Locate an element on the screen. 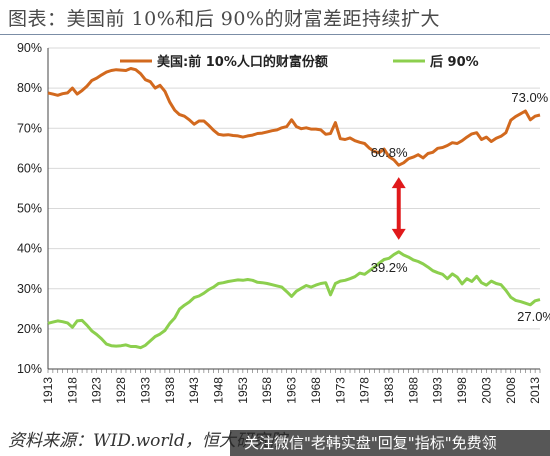 The image size is (550, 456). x-tick-label: 1913 is located at coordinates (48, 390).